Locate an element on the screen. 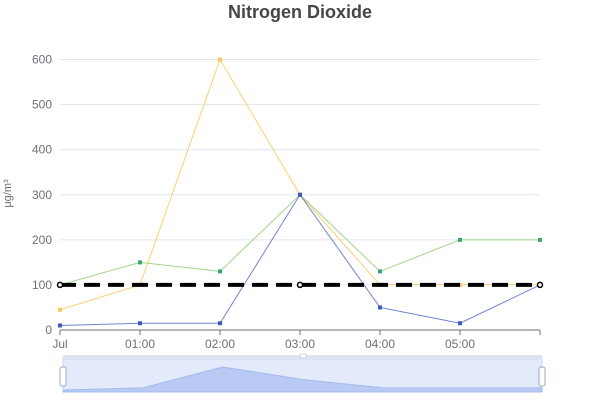  y-tick-label: 600 is located at coordinates (42, 60).